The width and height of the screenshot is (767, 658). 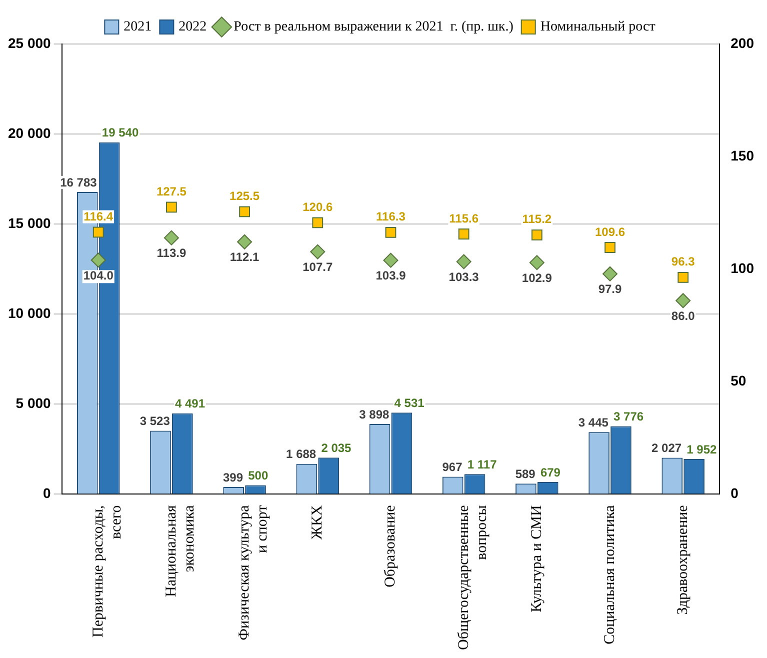 What do you see at coordinates (155, 421) in the screenshot?
I see `data-label: 3 523` at bounding box center [155, 421].